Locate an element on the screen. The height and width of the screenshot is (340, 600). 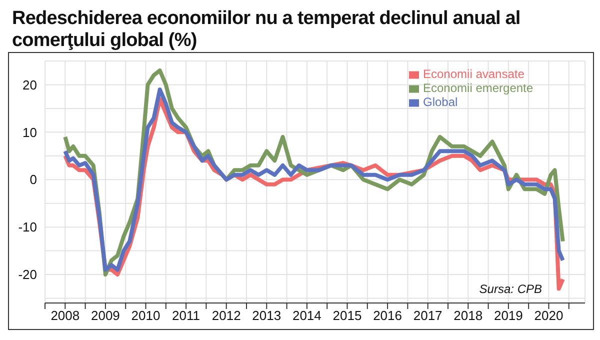
x-tick-label: 2017 is located at coordinates (427, 316).